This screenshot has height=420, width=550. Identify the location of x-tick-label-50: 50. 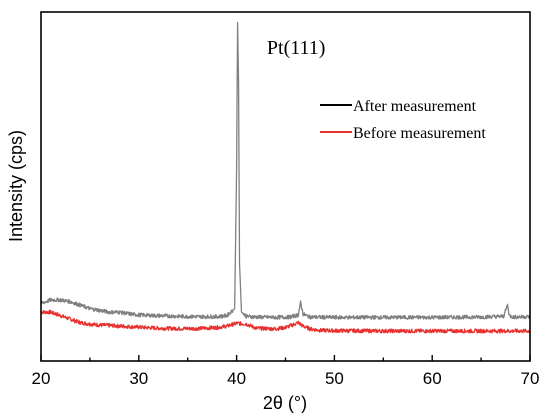
(334, 378).